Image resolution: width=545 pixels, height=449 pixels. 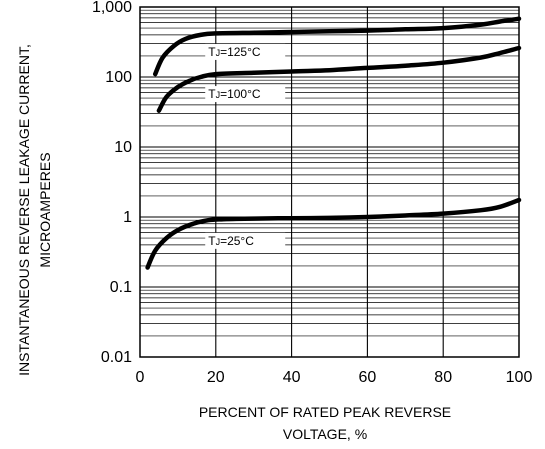 I want to click on y-tick-labels: 0.01 0.1 1 10 100 1,000, so click(x=112, y=183).